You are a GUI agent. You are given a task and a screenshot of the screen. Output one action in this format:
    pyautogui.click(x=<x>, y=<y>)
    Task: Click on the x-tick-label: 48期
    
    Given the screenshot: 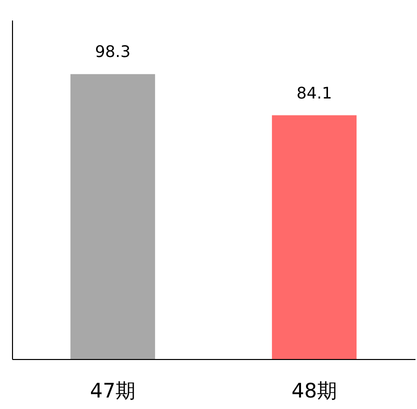 What is the action you would take?
    pyautogui.click(x=314, y=390)
    